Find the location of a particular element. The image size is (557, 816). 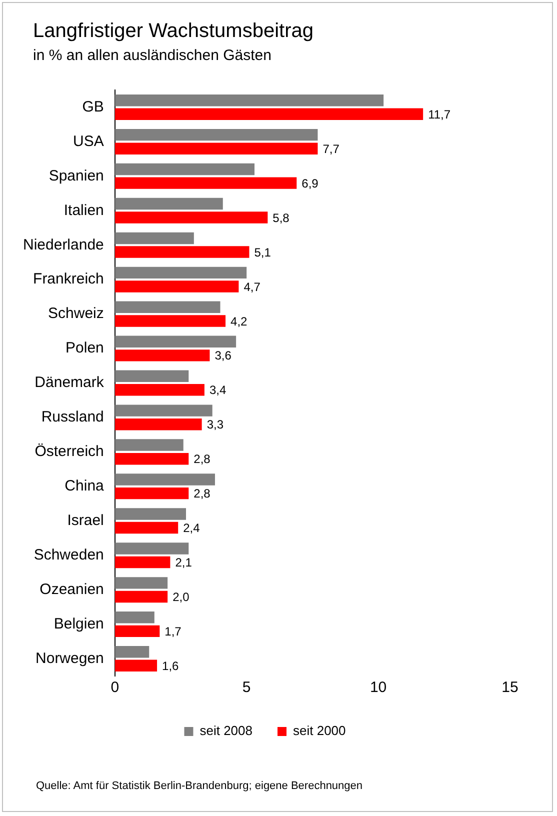

y-tick-label: USA is located at coordinates (88, 141).